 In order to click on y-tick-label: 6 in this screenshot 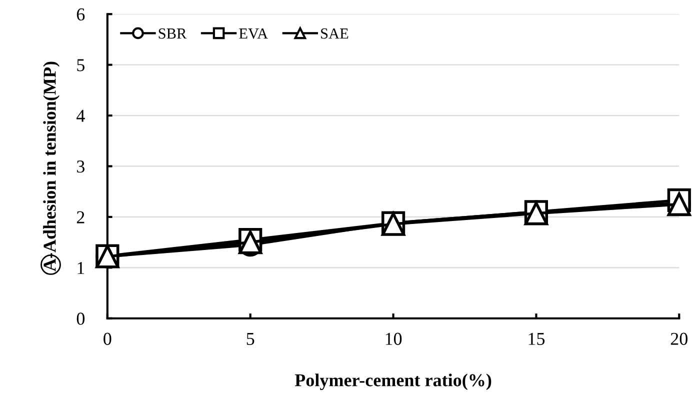, I will do `click(80, 14)`.